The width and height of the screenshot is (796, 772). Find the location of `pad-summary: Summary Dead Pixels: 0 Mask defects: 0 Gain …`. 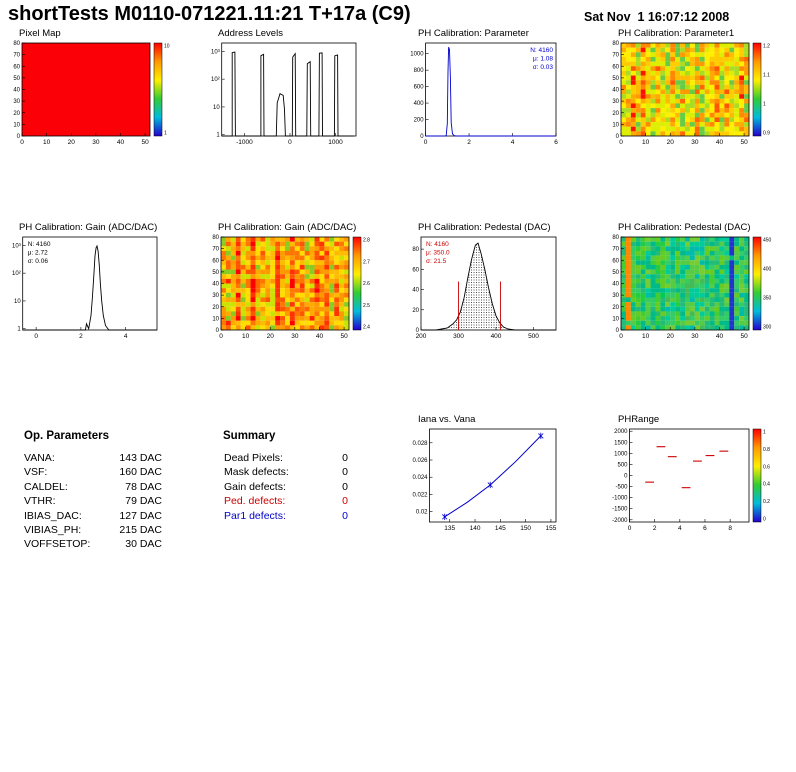

pad-summary: Summary Dead Pixels: 0 Mask defects: 0 Gain … is located at coordinates (301, 473).